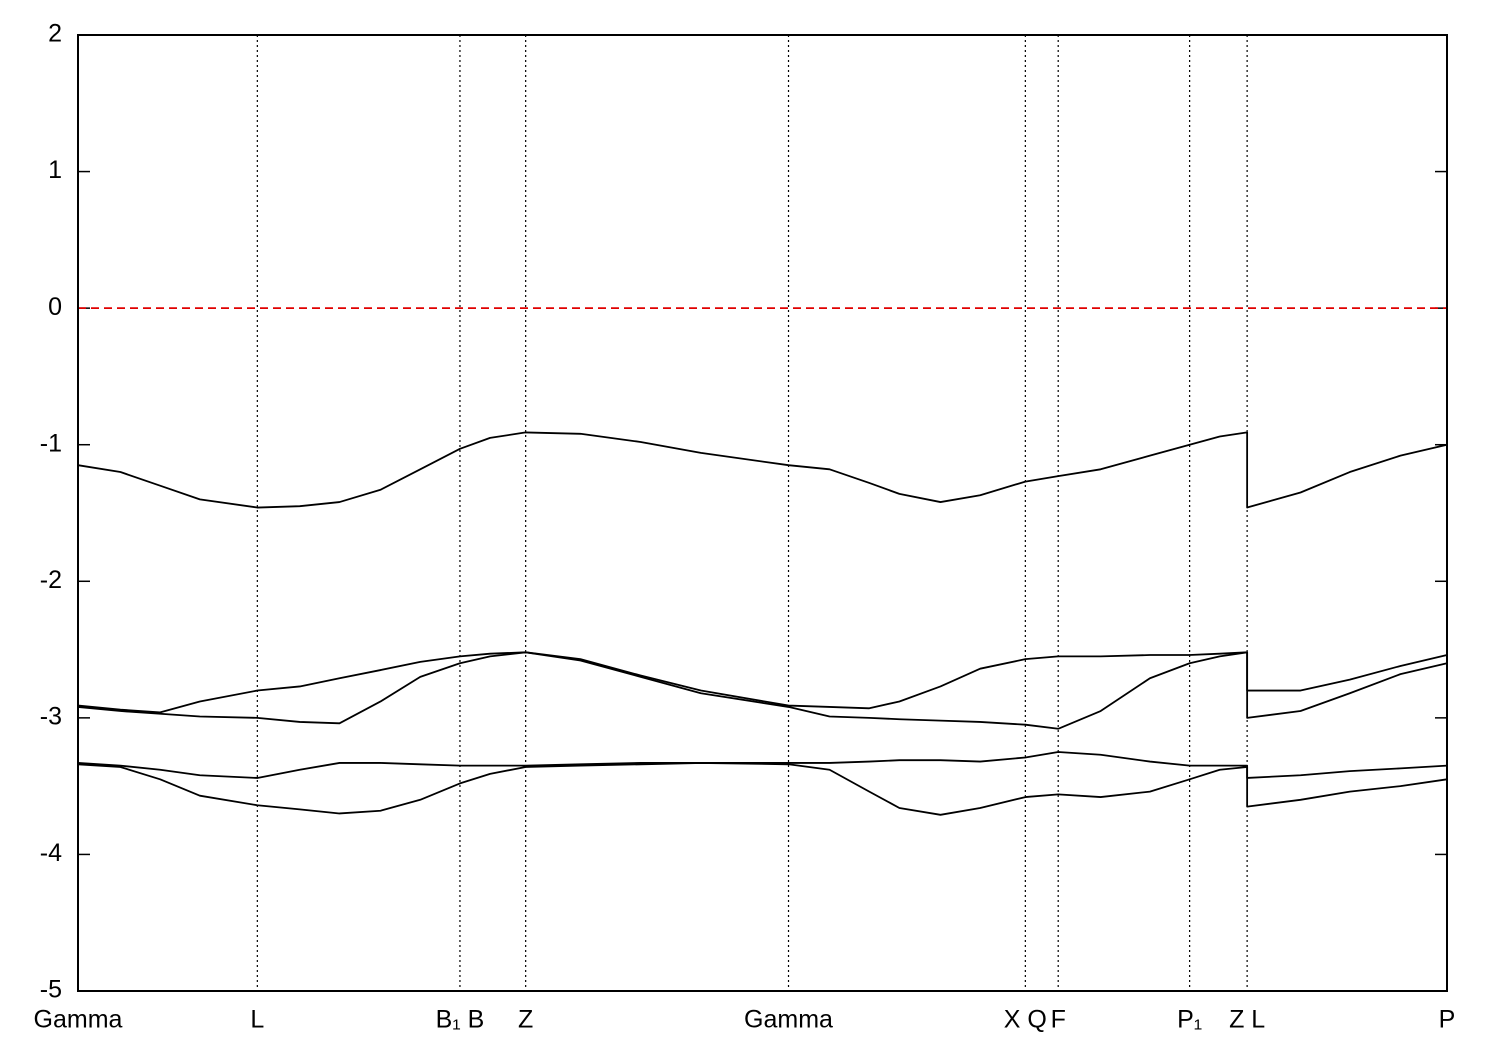 This screenshot has width=1500, height=1050. Describe the element at coordinates (51, 990) in the screenshot. I see `y-tick-label: -5` at that location.